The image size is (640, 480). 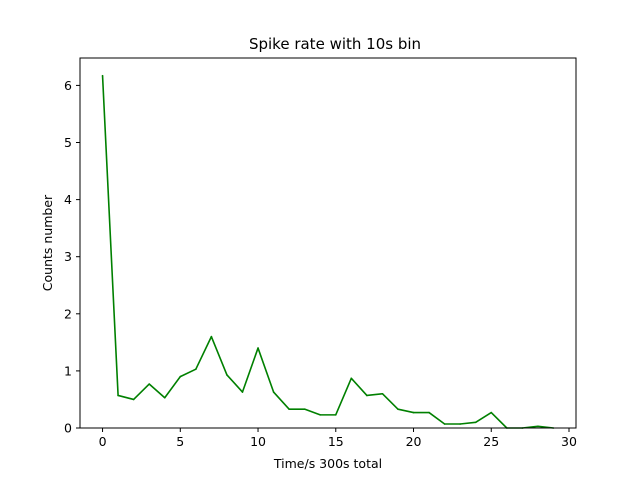 I want to click on y-tick-label: 5, so click(x=68, y=142).